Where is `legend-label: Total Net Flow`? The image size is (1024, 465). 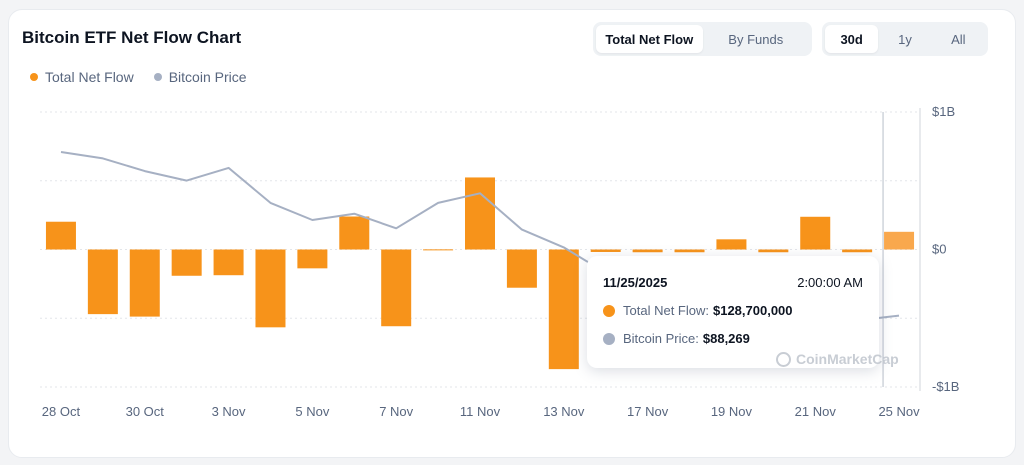 legend-label: Total Net Flow is located at coordinates (89, 77).